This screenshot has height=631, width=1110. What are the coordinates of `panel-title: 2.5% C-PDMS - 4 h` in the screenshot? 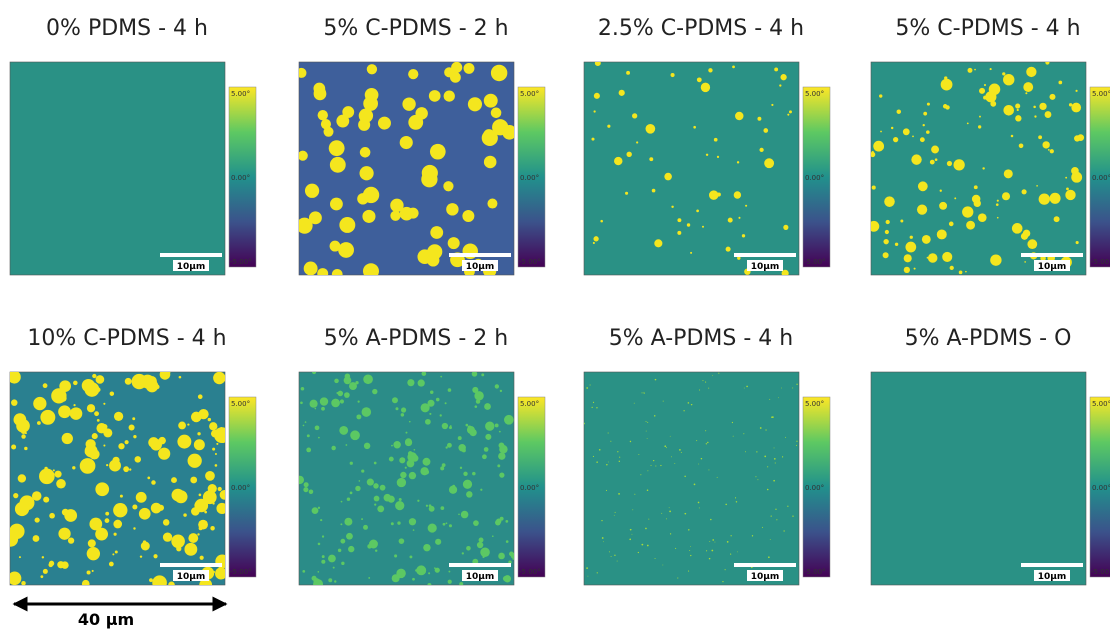 It's located at (701, 28).